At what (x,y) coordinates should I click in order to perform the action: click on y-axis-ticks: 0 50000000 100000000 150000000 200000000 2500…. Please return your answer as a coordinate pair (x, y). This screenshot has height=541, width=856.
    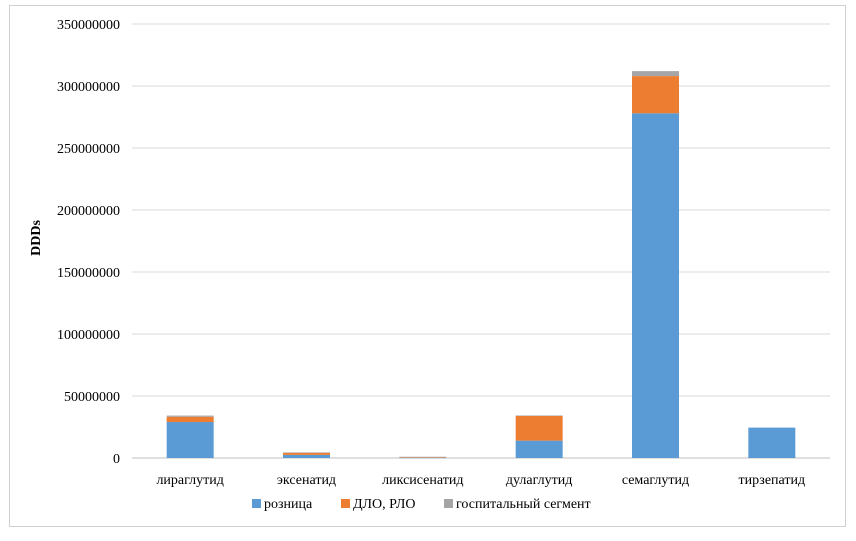
    Looking at the image, I should click on (88, 242).